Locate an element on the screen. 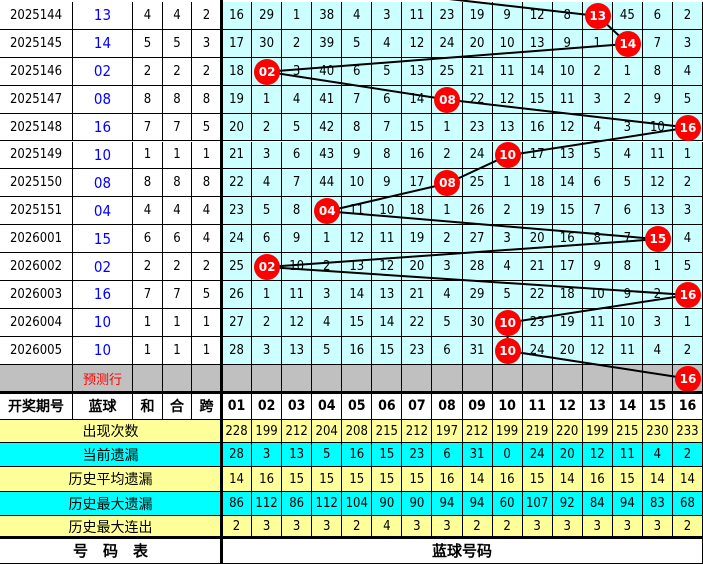 The image size is (703, 564). row-issue: 2025146 is located at coordinates (36, 71).